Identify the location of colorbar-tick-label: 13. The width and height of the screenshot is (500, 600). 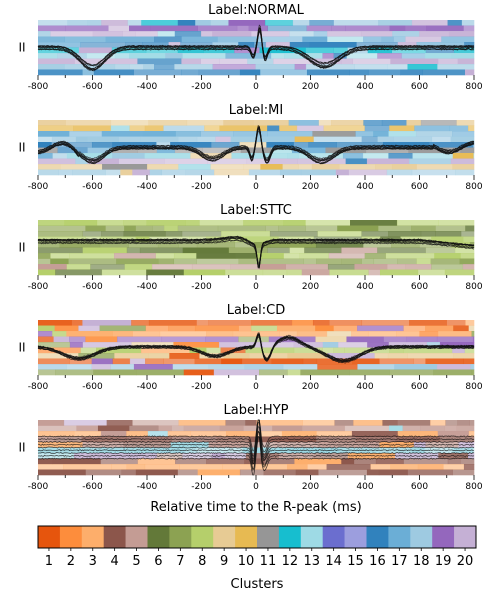
(311, 561).